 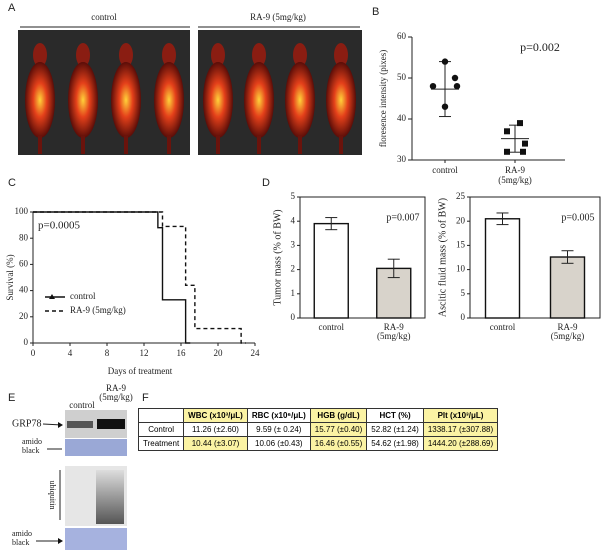 I want to click on y-tick-label: 3, so click(x=293, y=244).